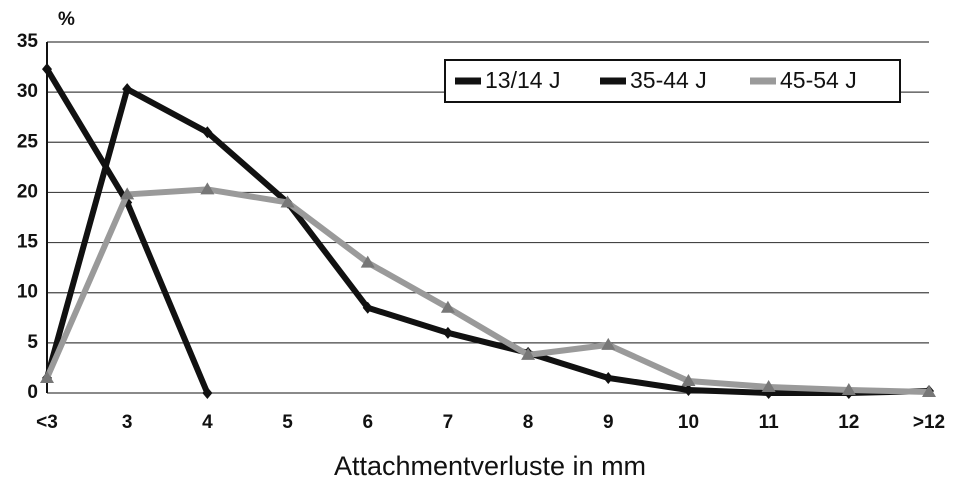 Image resolution: width=955 pixels, height=484 pixels. Describe the element at coordinates (27, 191) in the screenshot. I see `y-tick-label: 20` at that location.